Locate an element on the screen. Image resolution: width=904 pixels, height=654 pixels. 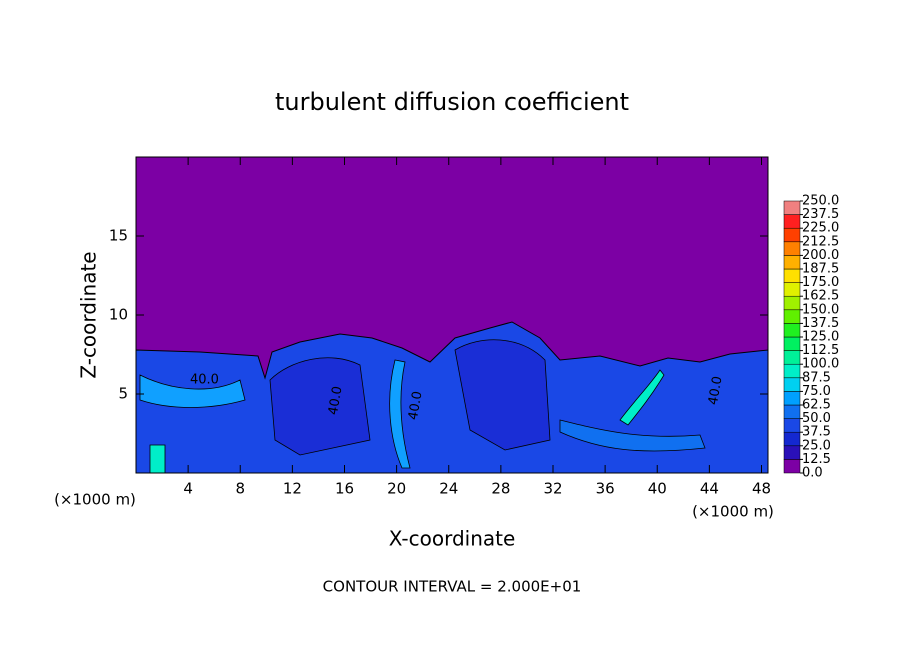
colorbar-label: 25.0 is located at coordinates (816, 445).